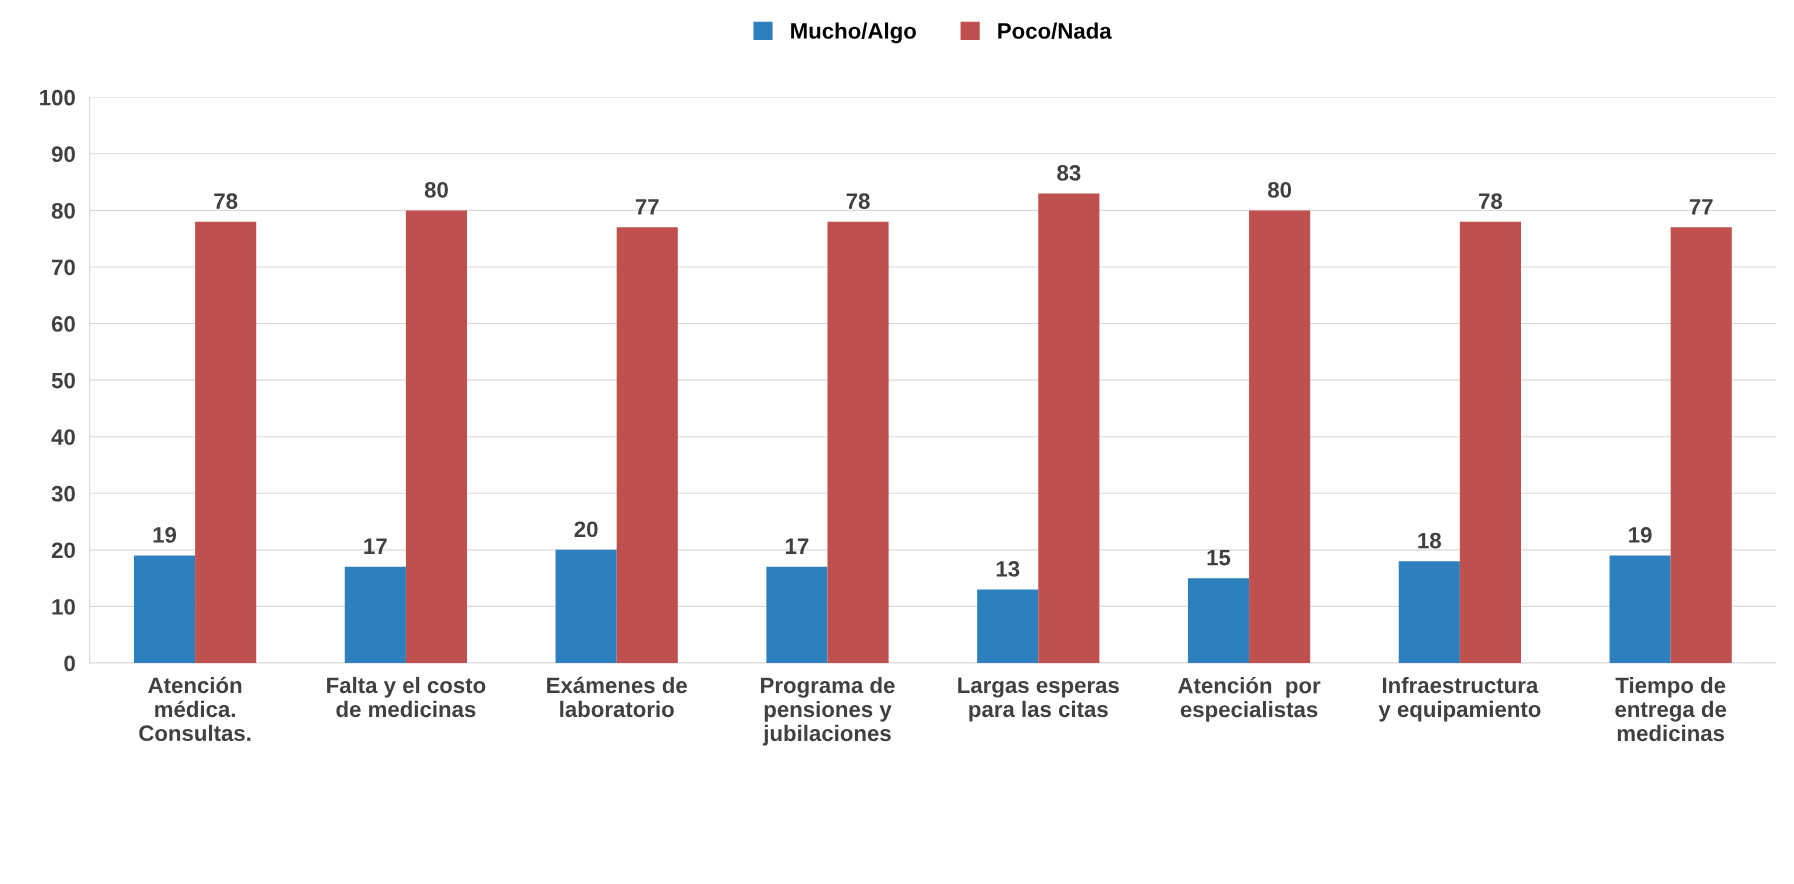 The image size is (1794, 884). I want to click on x-tick-label: Falta y el costo de medicinas, so click(406, 697).